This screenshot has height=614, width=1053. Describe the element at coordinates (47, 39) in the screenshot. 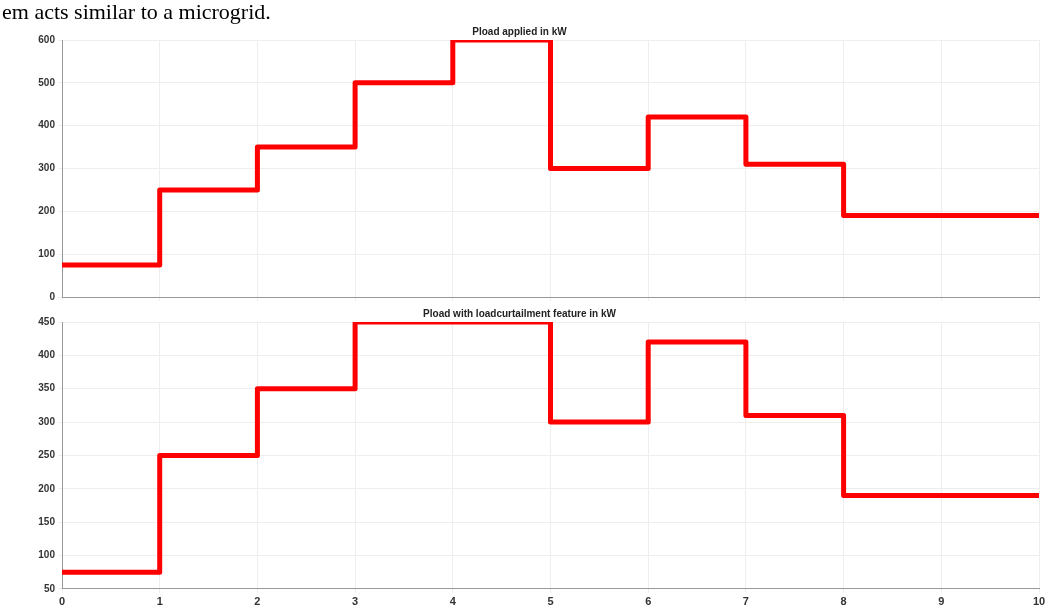

I see `y-tick-label: 600` at that location.